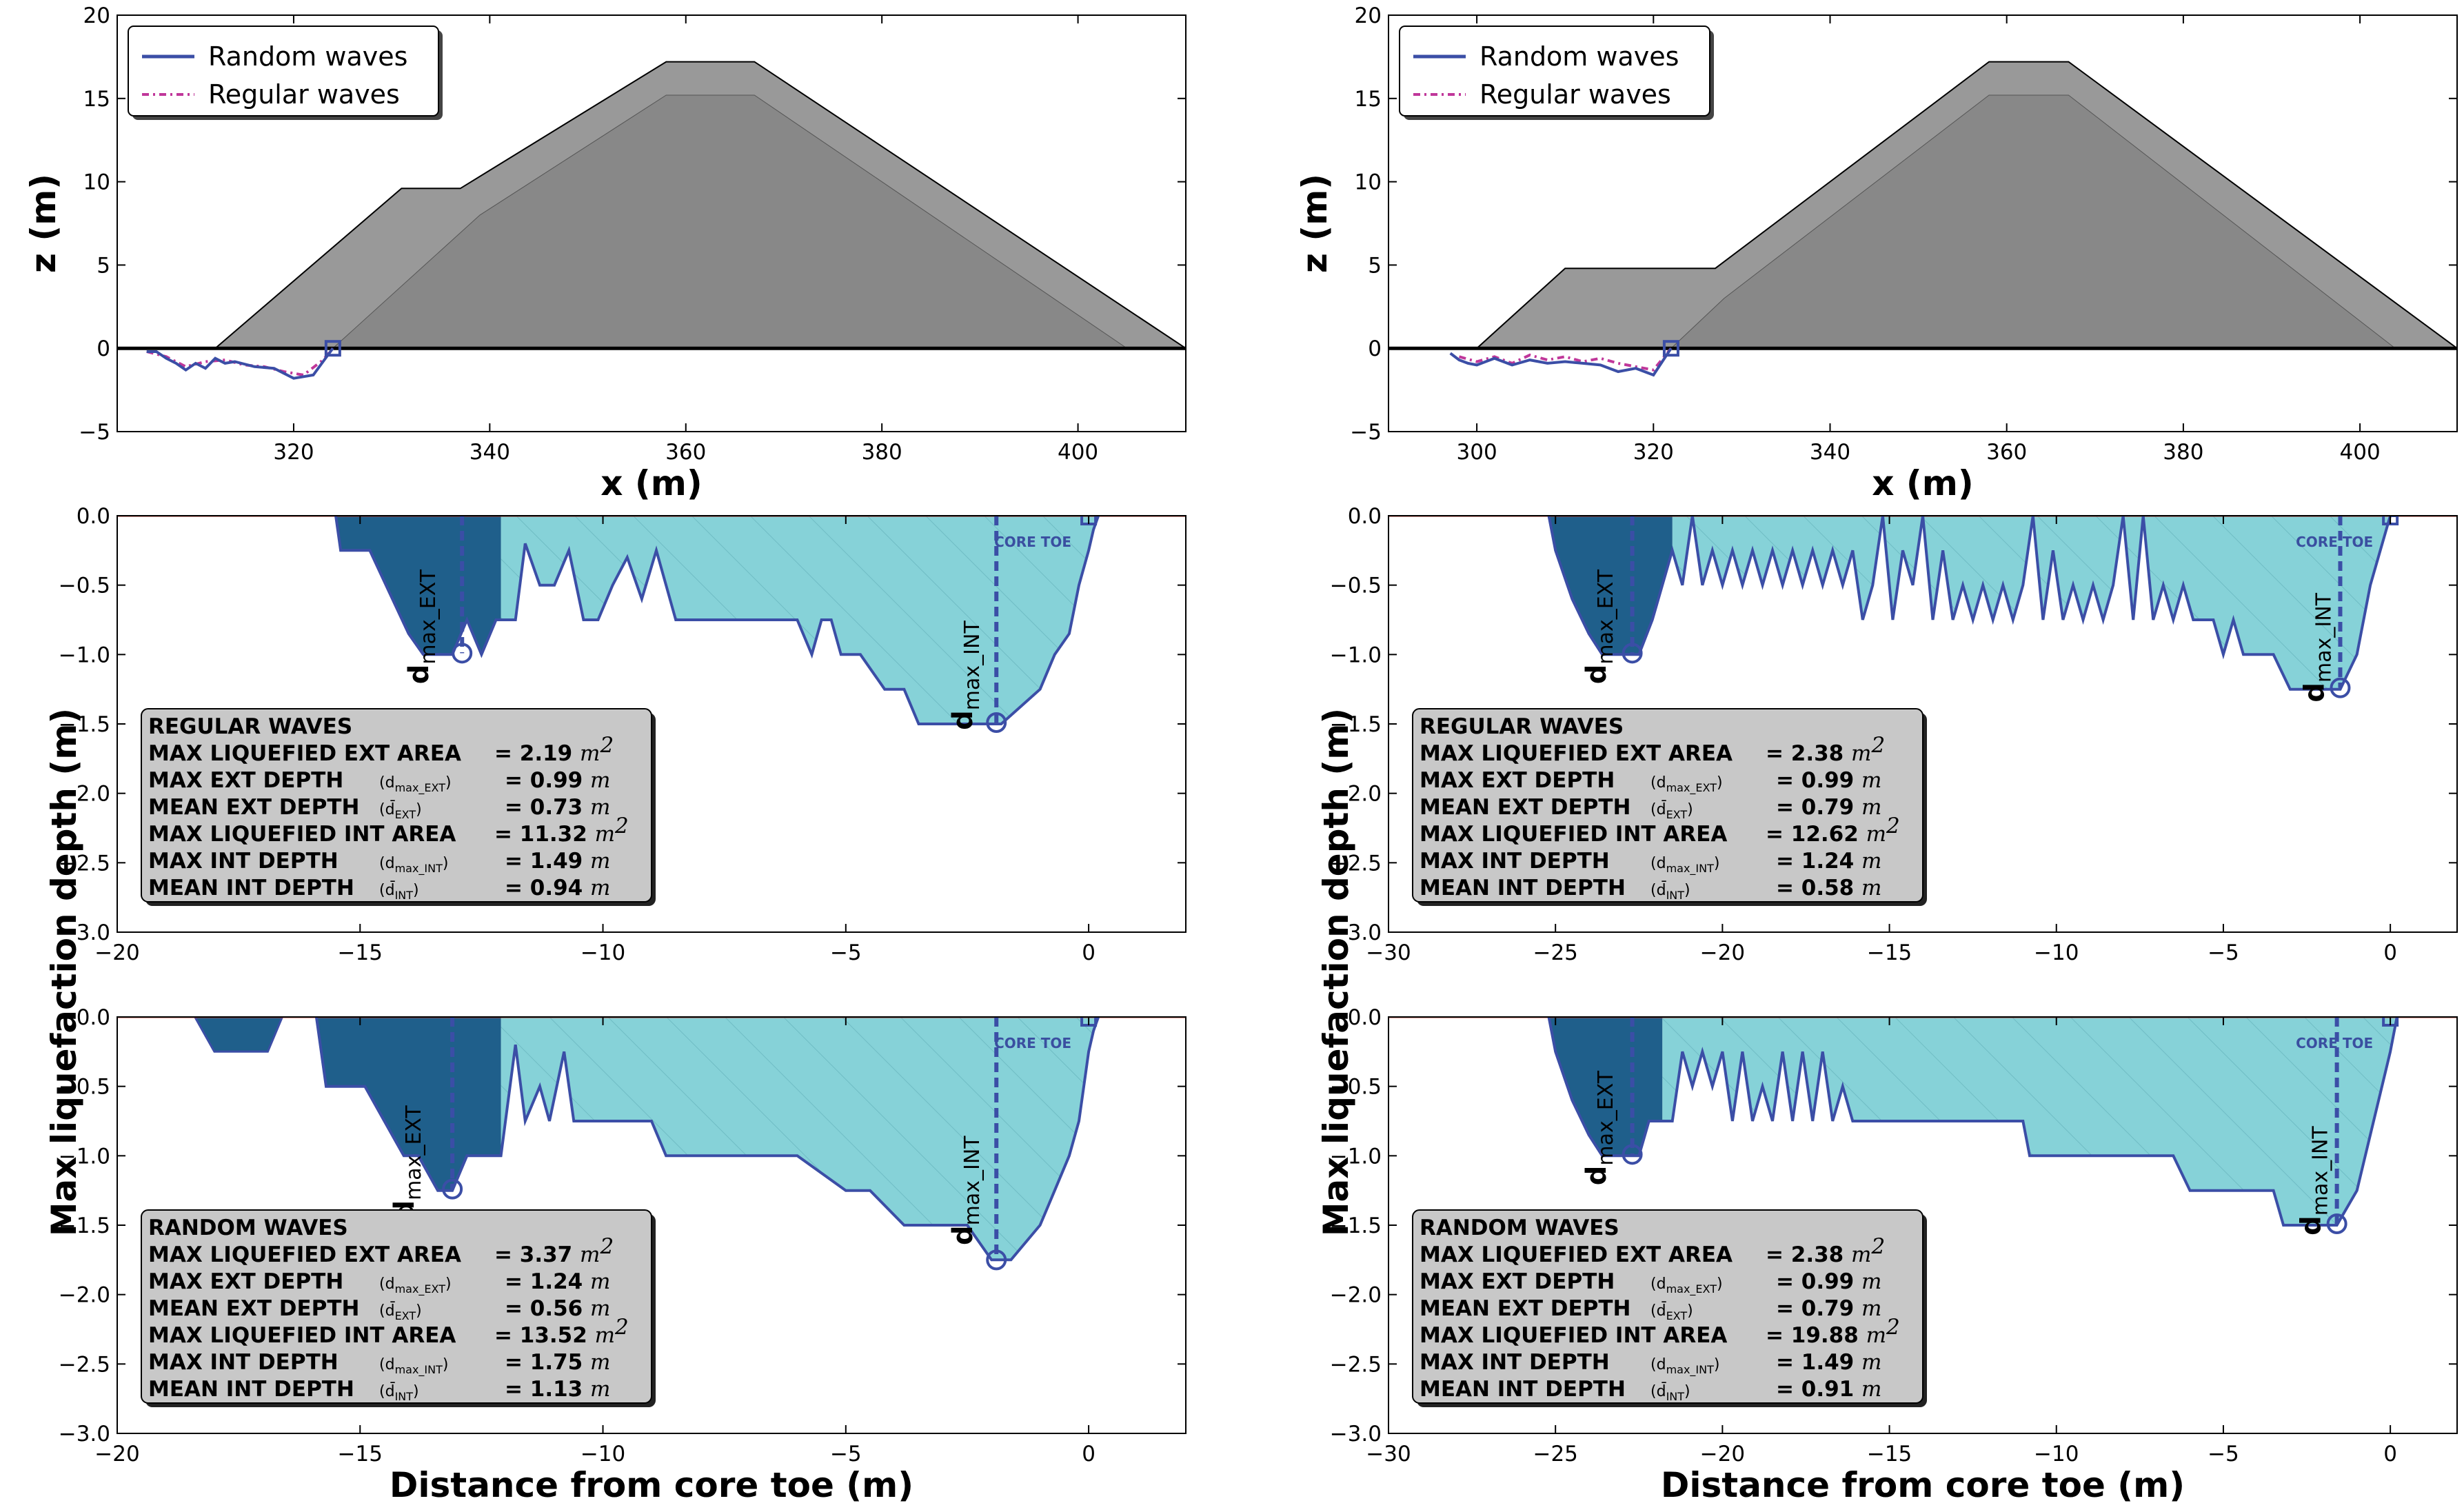 Image resolution: width=2464 pixels, height=1512 pixels. What do you see at coordinates (1833, 1331) in the screenshot?
I see `stats-row-value: = 19.88 m2` at bounding box center [1833, 1331].